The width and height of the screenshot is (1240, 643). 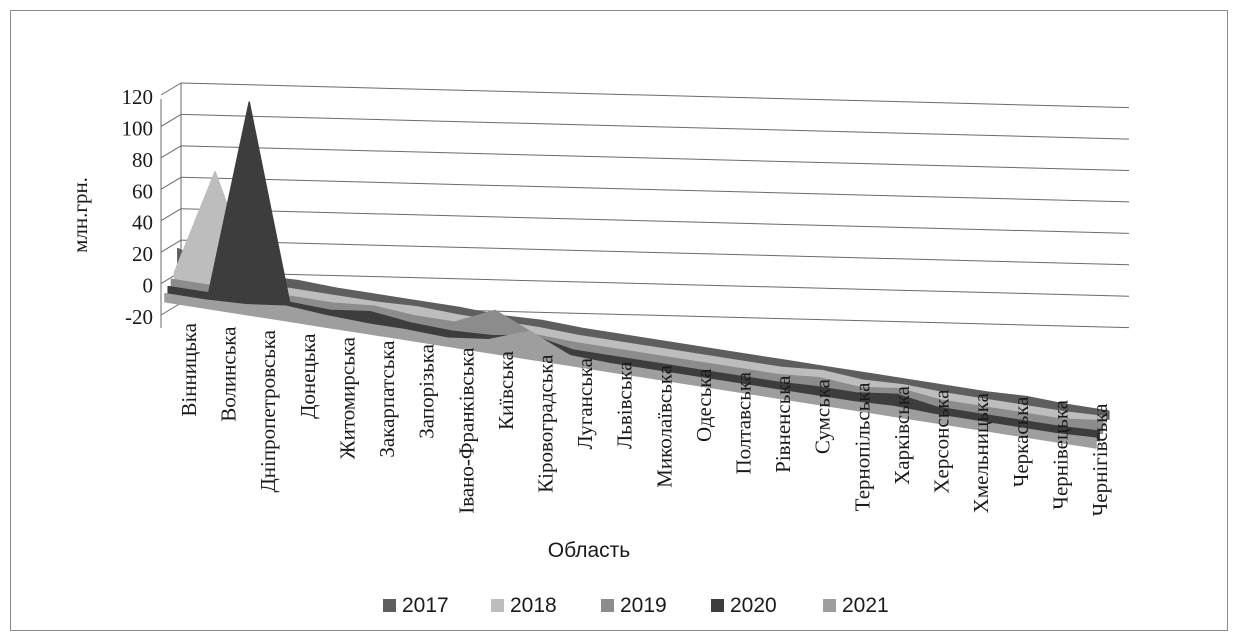 I want to click on legend-swatch-2017, so click(x=389, y=605).